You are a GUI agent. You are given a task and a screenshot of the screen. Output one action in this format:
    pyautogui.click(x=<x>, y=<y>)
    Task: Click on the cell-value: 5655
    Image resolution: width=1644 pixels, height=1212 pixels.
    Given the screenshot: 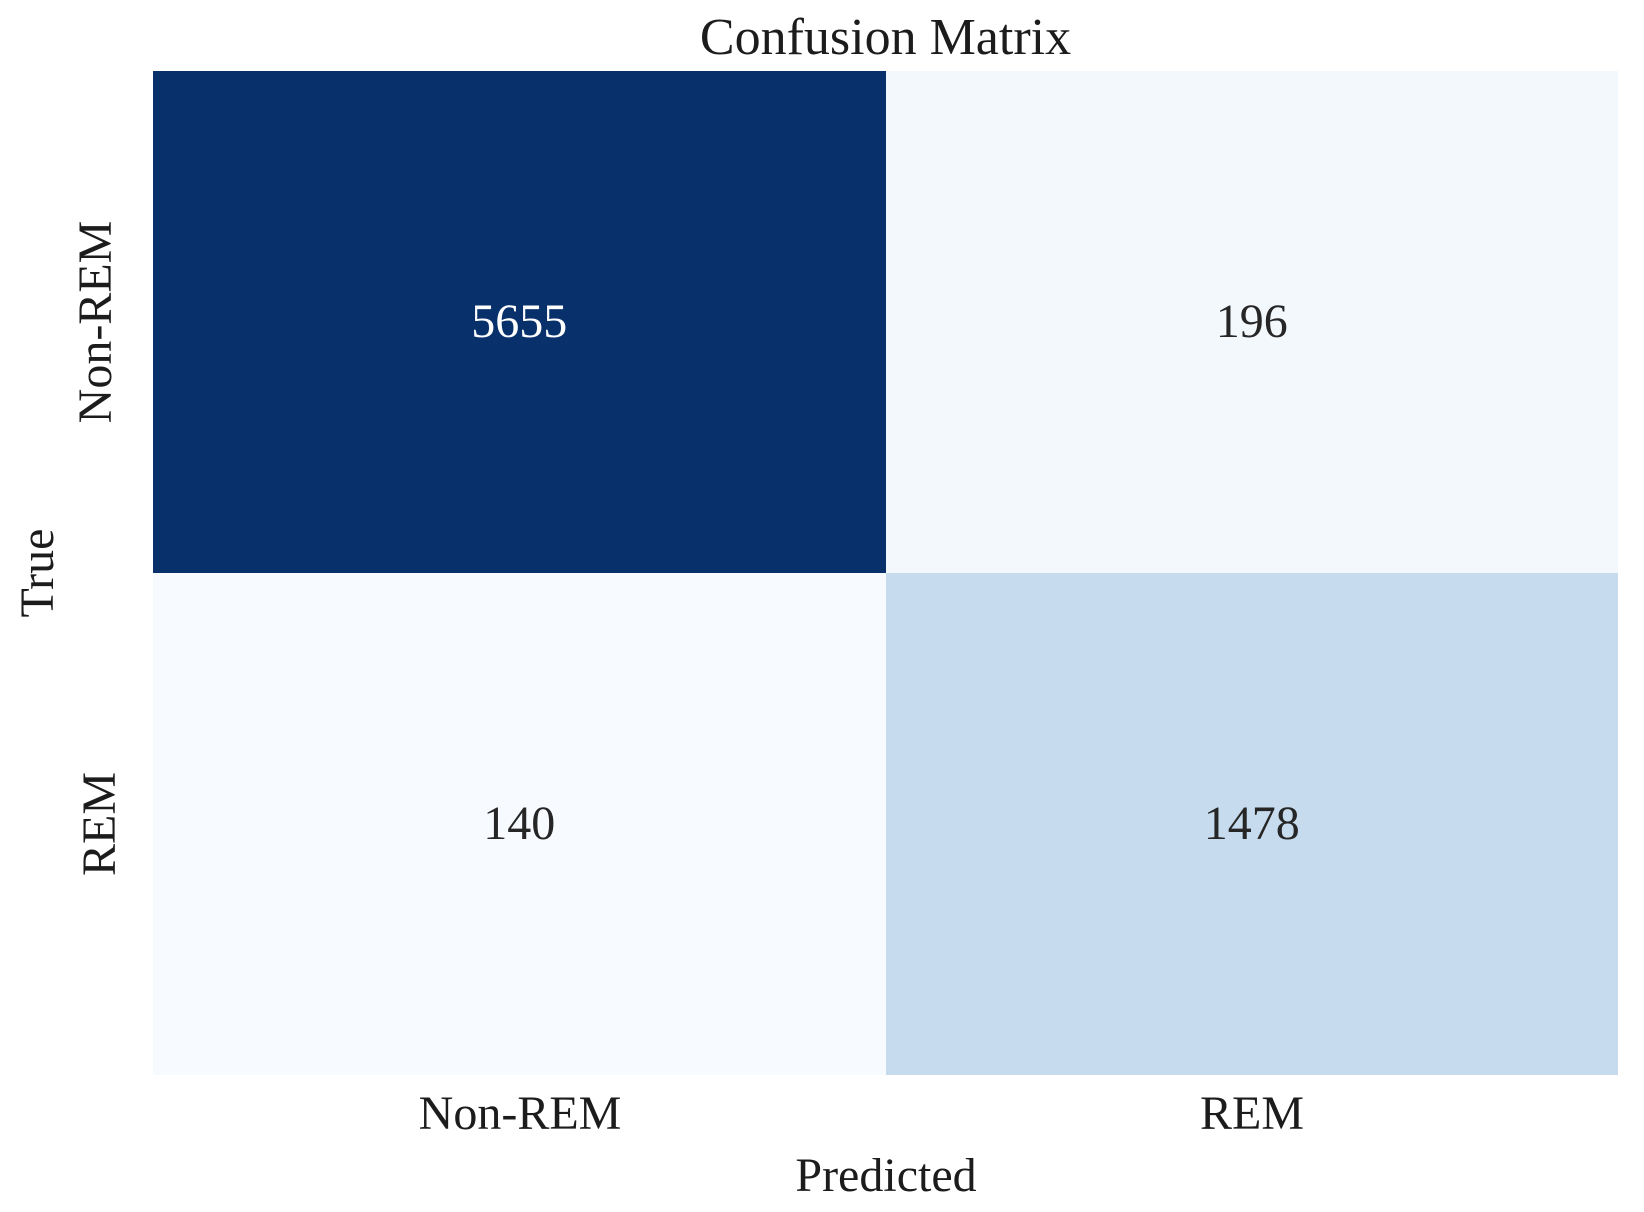 What is the action you would take?
    pyautogui.click(x=519, y=321)
    